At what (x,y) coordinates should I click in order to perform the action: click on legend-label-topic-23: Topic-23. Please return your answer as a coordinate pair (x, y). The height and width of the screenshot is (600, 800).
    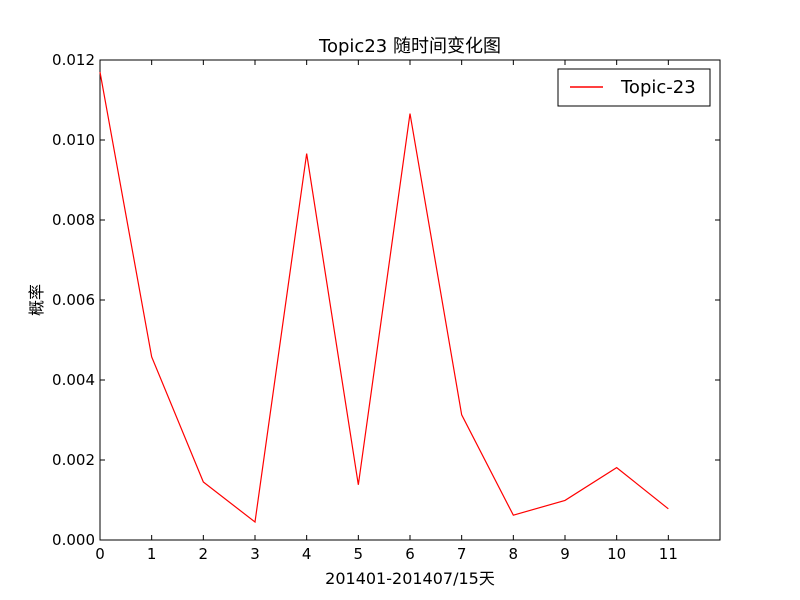
    Looking at the image, I should click on (658, 87).